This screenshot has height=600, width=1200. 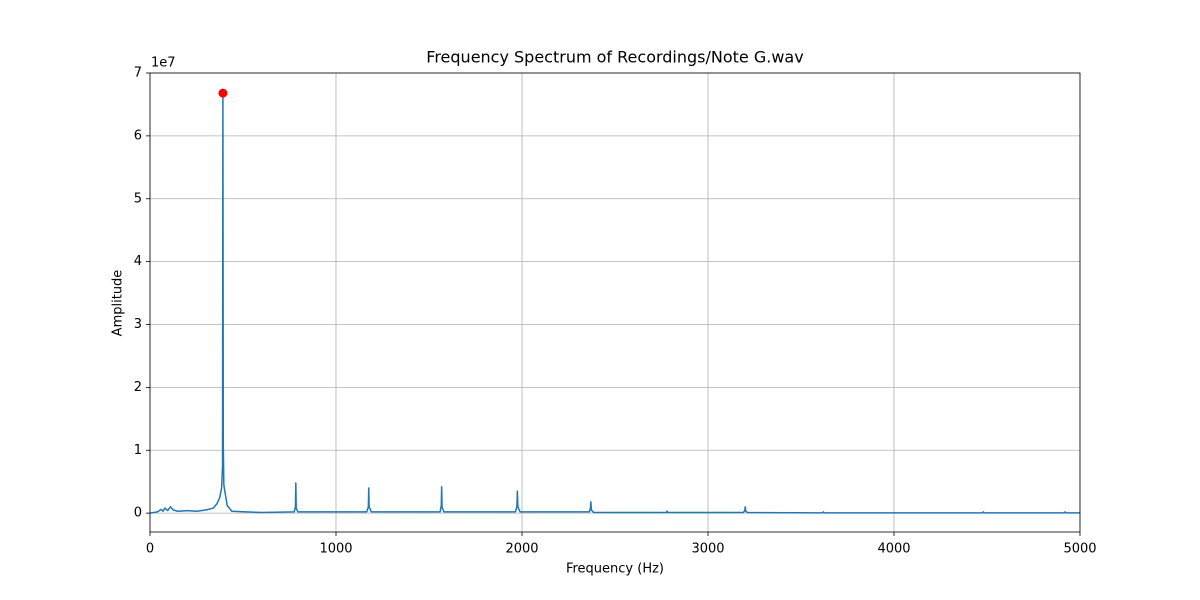 What do you see at coordinates (138, 261) in the screenshot?
I see `y-tick-label: 4` at bounding box center [138, 261].